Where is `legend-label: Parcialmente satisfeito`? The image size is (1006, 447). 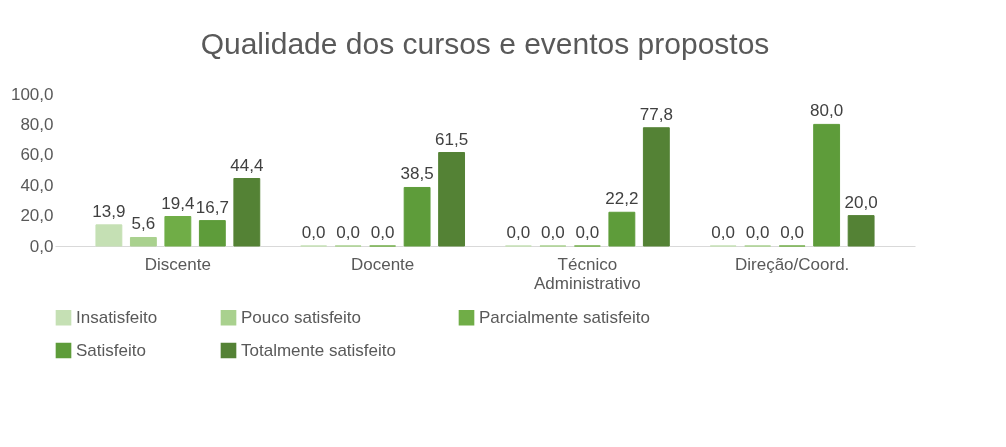
legend-label: Parcialmente satisfeito is located at coordinates (565, 317).